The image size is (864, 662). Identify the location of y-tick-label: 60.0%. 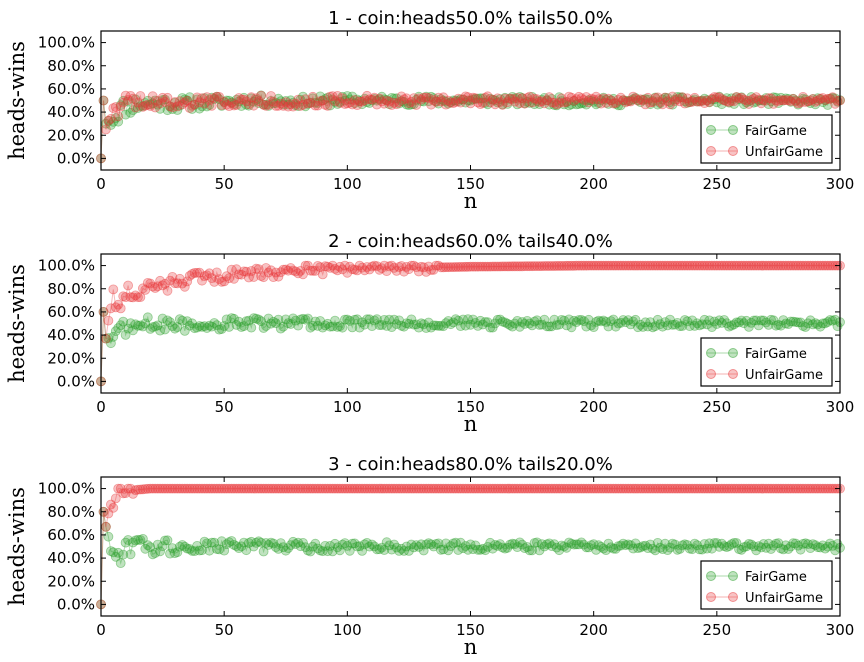
(71, 312).